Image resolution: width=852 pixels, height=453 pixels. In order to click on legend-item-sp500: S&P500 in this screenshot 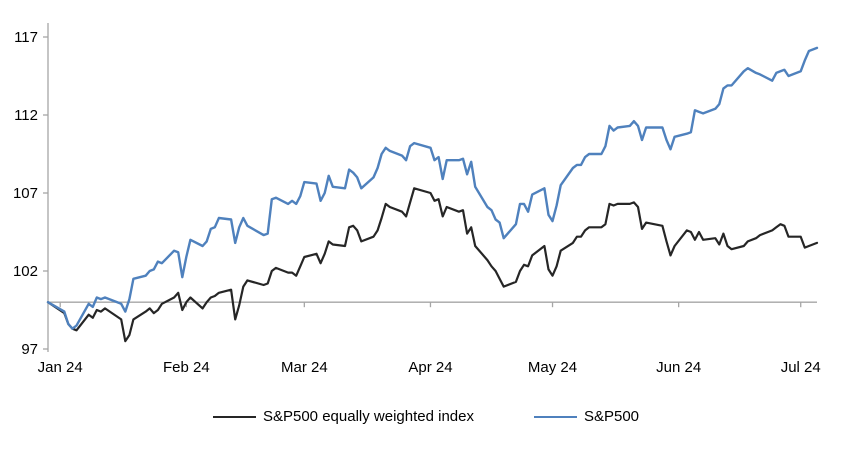, I will do `click(586, 416)`.